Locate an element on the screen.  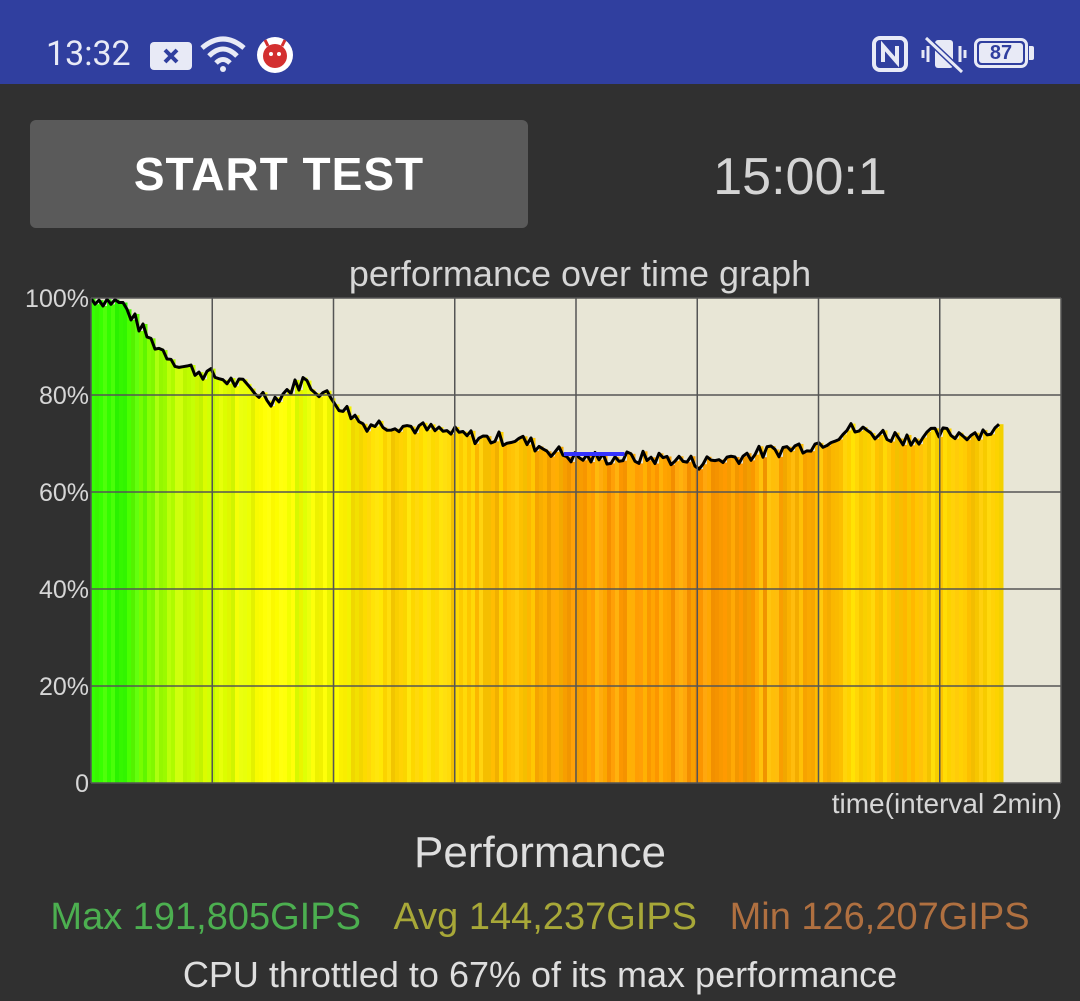
y-tick-label: 60% is located at coordinates (64, 493).